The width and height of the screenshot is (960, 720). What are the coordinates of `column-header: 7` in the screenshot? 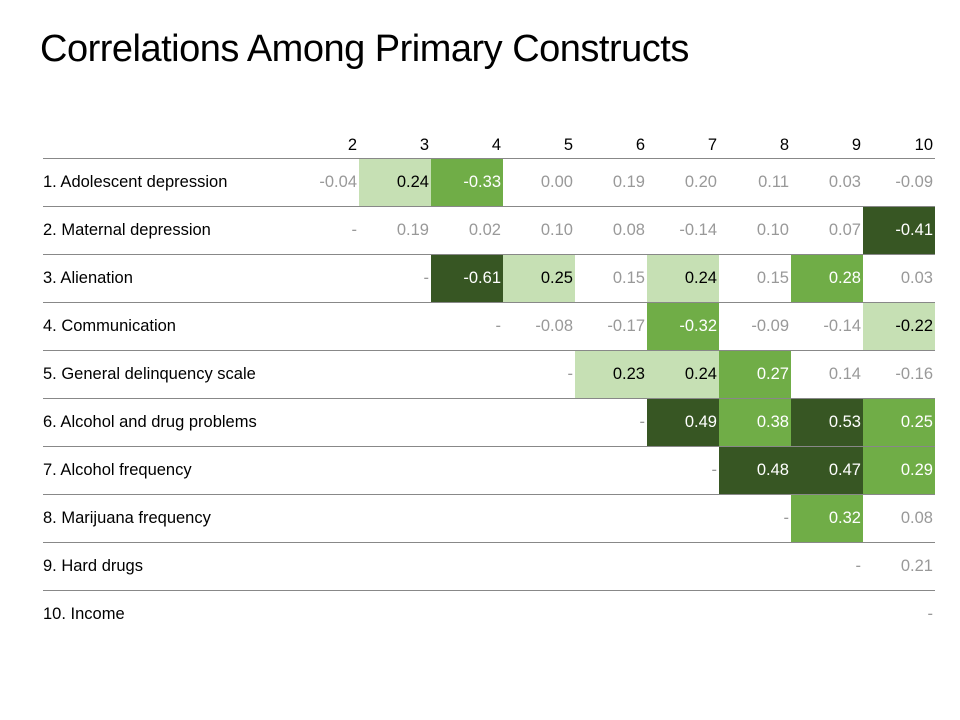 It's located at (683, 145).